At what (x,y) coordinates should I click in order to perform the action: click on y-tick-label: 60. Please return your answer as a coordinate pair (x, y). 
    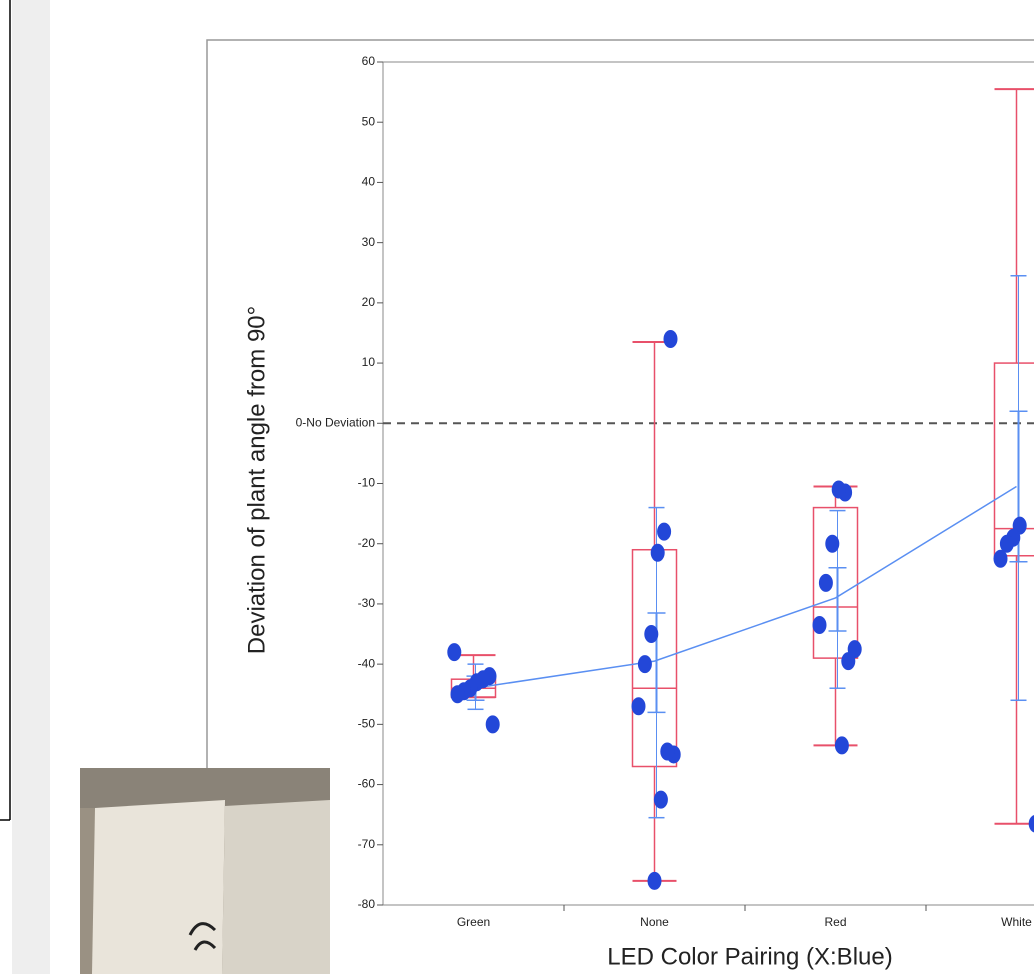
    Looking at the image, I should click on (369, 61).